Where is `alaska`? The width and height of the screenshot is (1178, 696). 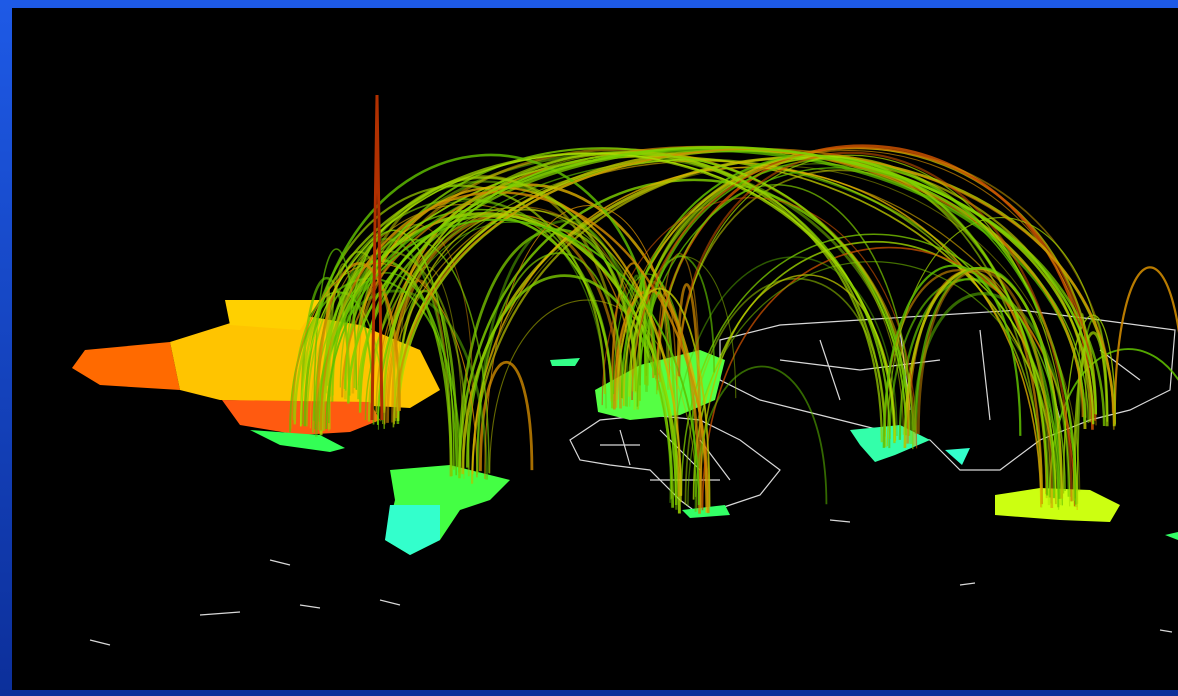
alaska is located at coordinates (126, 366).